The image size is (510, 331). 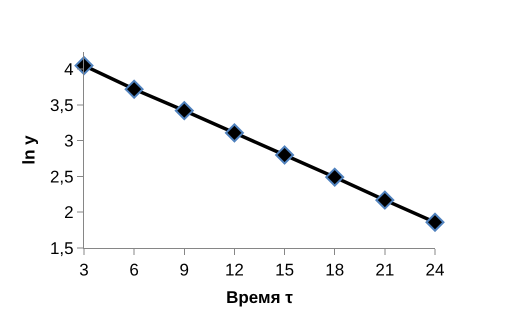 I want to click on x-tick-label: 18, so click(x=334, y=270).